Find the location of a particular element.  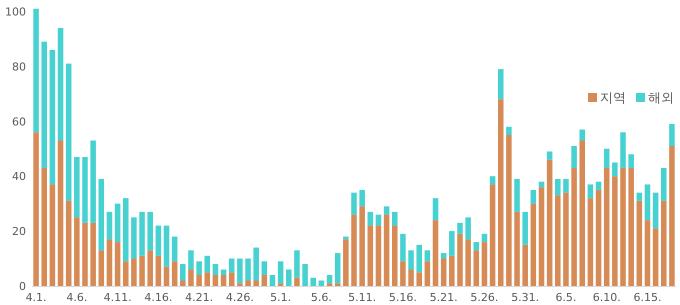

x-tick-label: 5.21. is located at coordinates (444, 297).